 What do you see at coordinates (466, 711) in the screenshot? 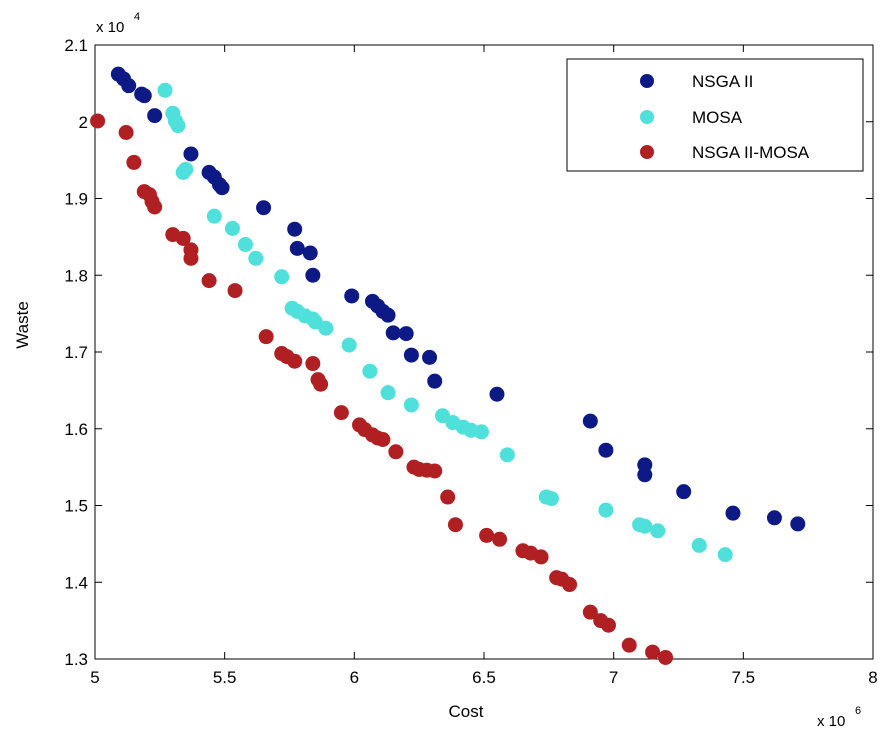
I see `x-axis-label: Cost` at bounding box center [466, 711].